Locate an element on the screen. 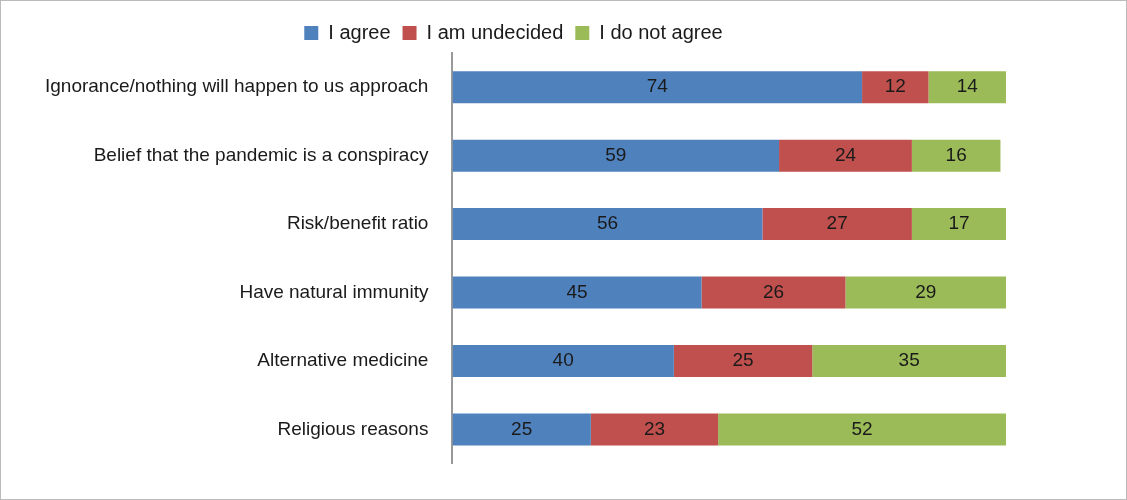 This screenshot has width=1127, height=500. data-label: 17 is located at coordinates (959, 223).